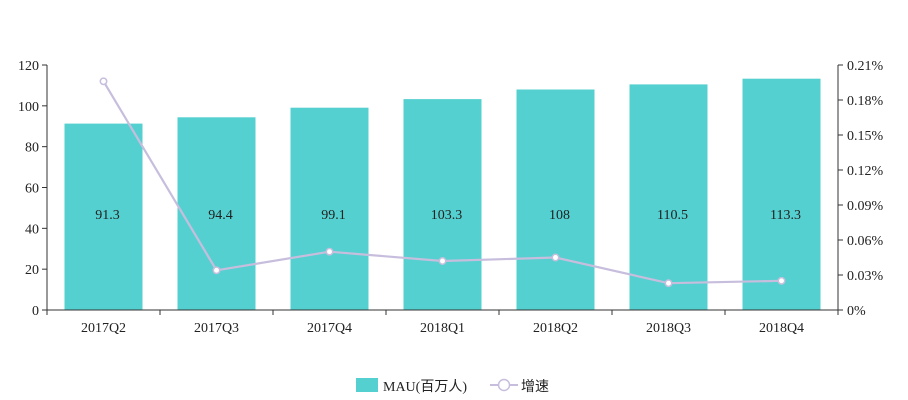  I want to click on y-left-tick-label: 60, so click(32, 189).